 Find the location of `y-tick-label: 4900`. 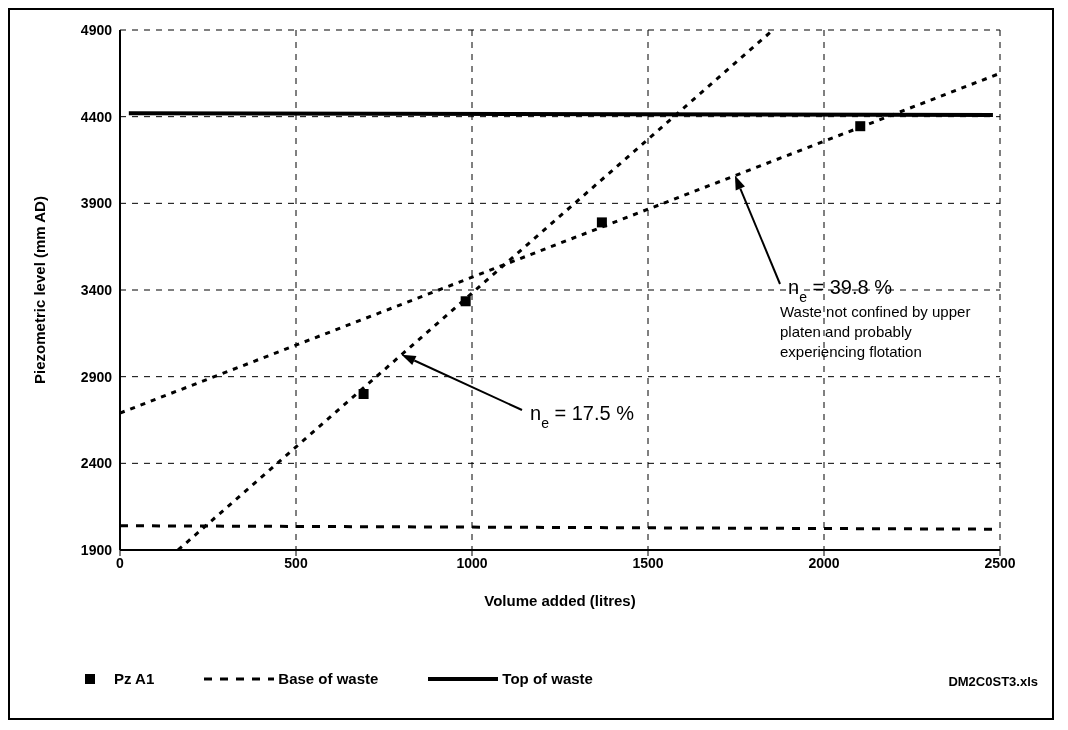

y-tick-label: 4900 is located at coordinates (96, 29).